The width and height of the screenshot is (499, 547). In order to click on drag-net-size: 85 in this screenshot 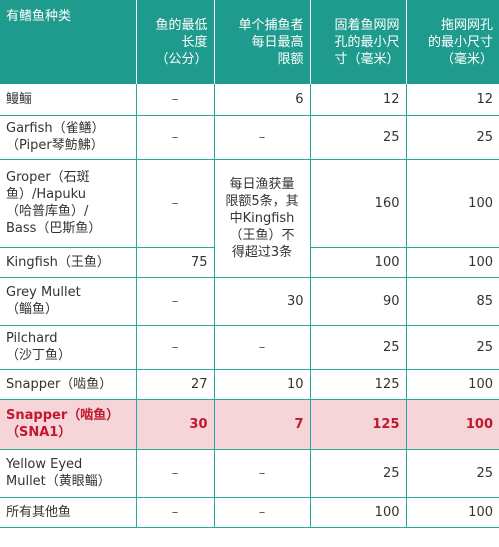, I will do `click(452, 301)`.